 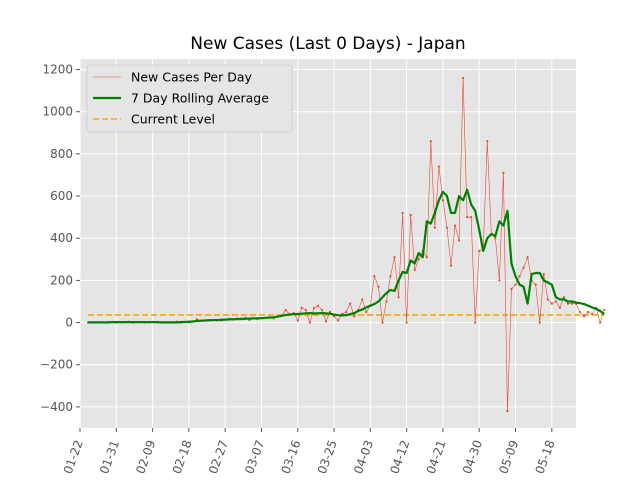 What do you see at coordinates (69, 323) in the screenshot?
I see `y-tick-label: 0` at bounding box center [69, 323].